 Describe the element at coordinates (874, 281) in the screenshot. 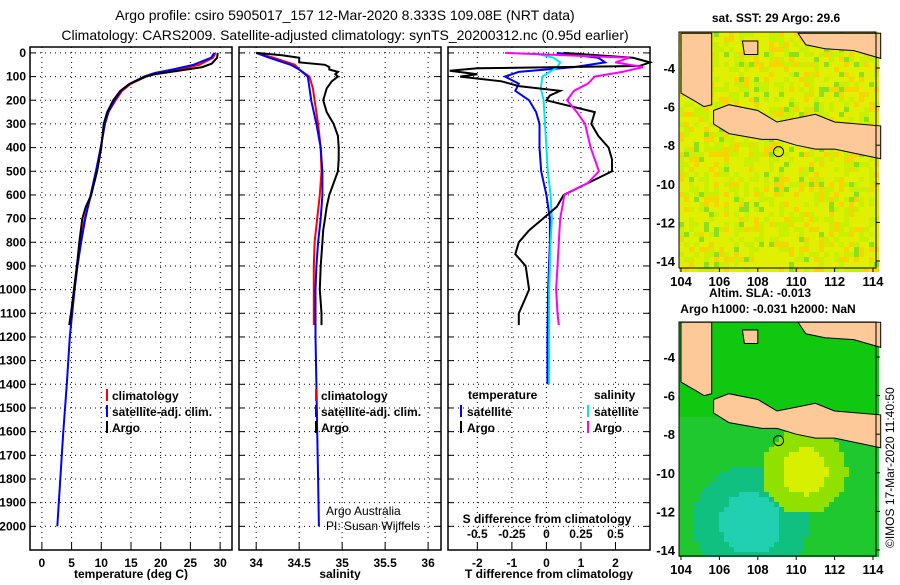

I see `lon-tick-label: 114` at that location.